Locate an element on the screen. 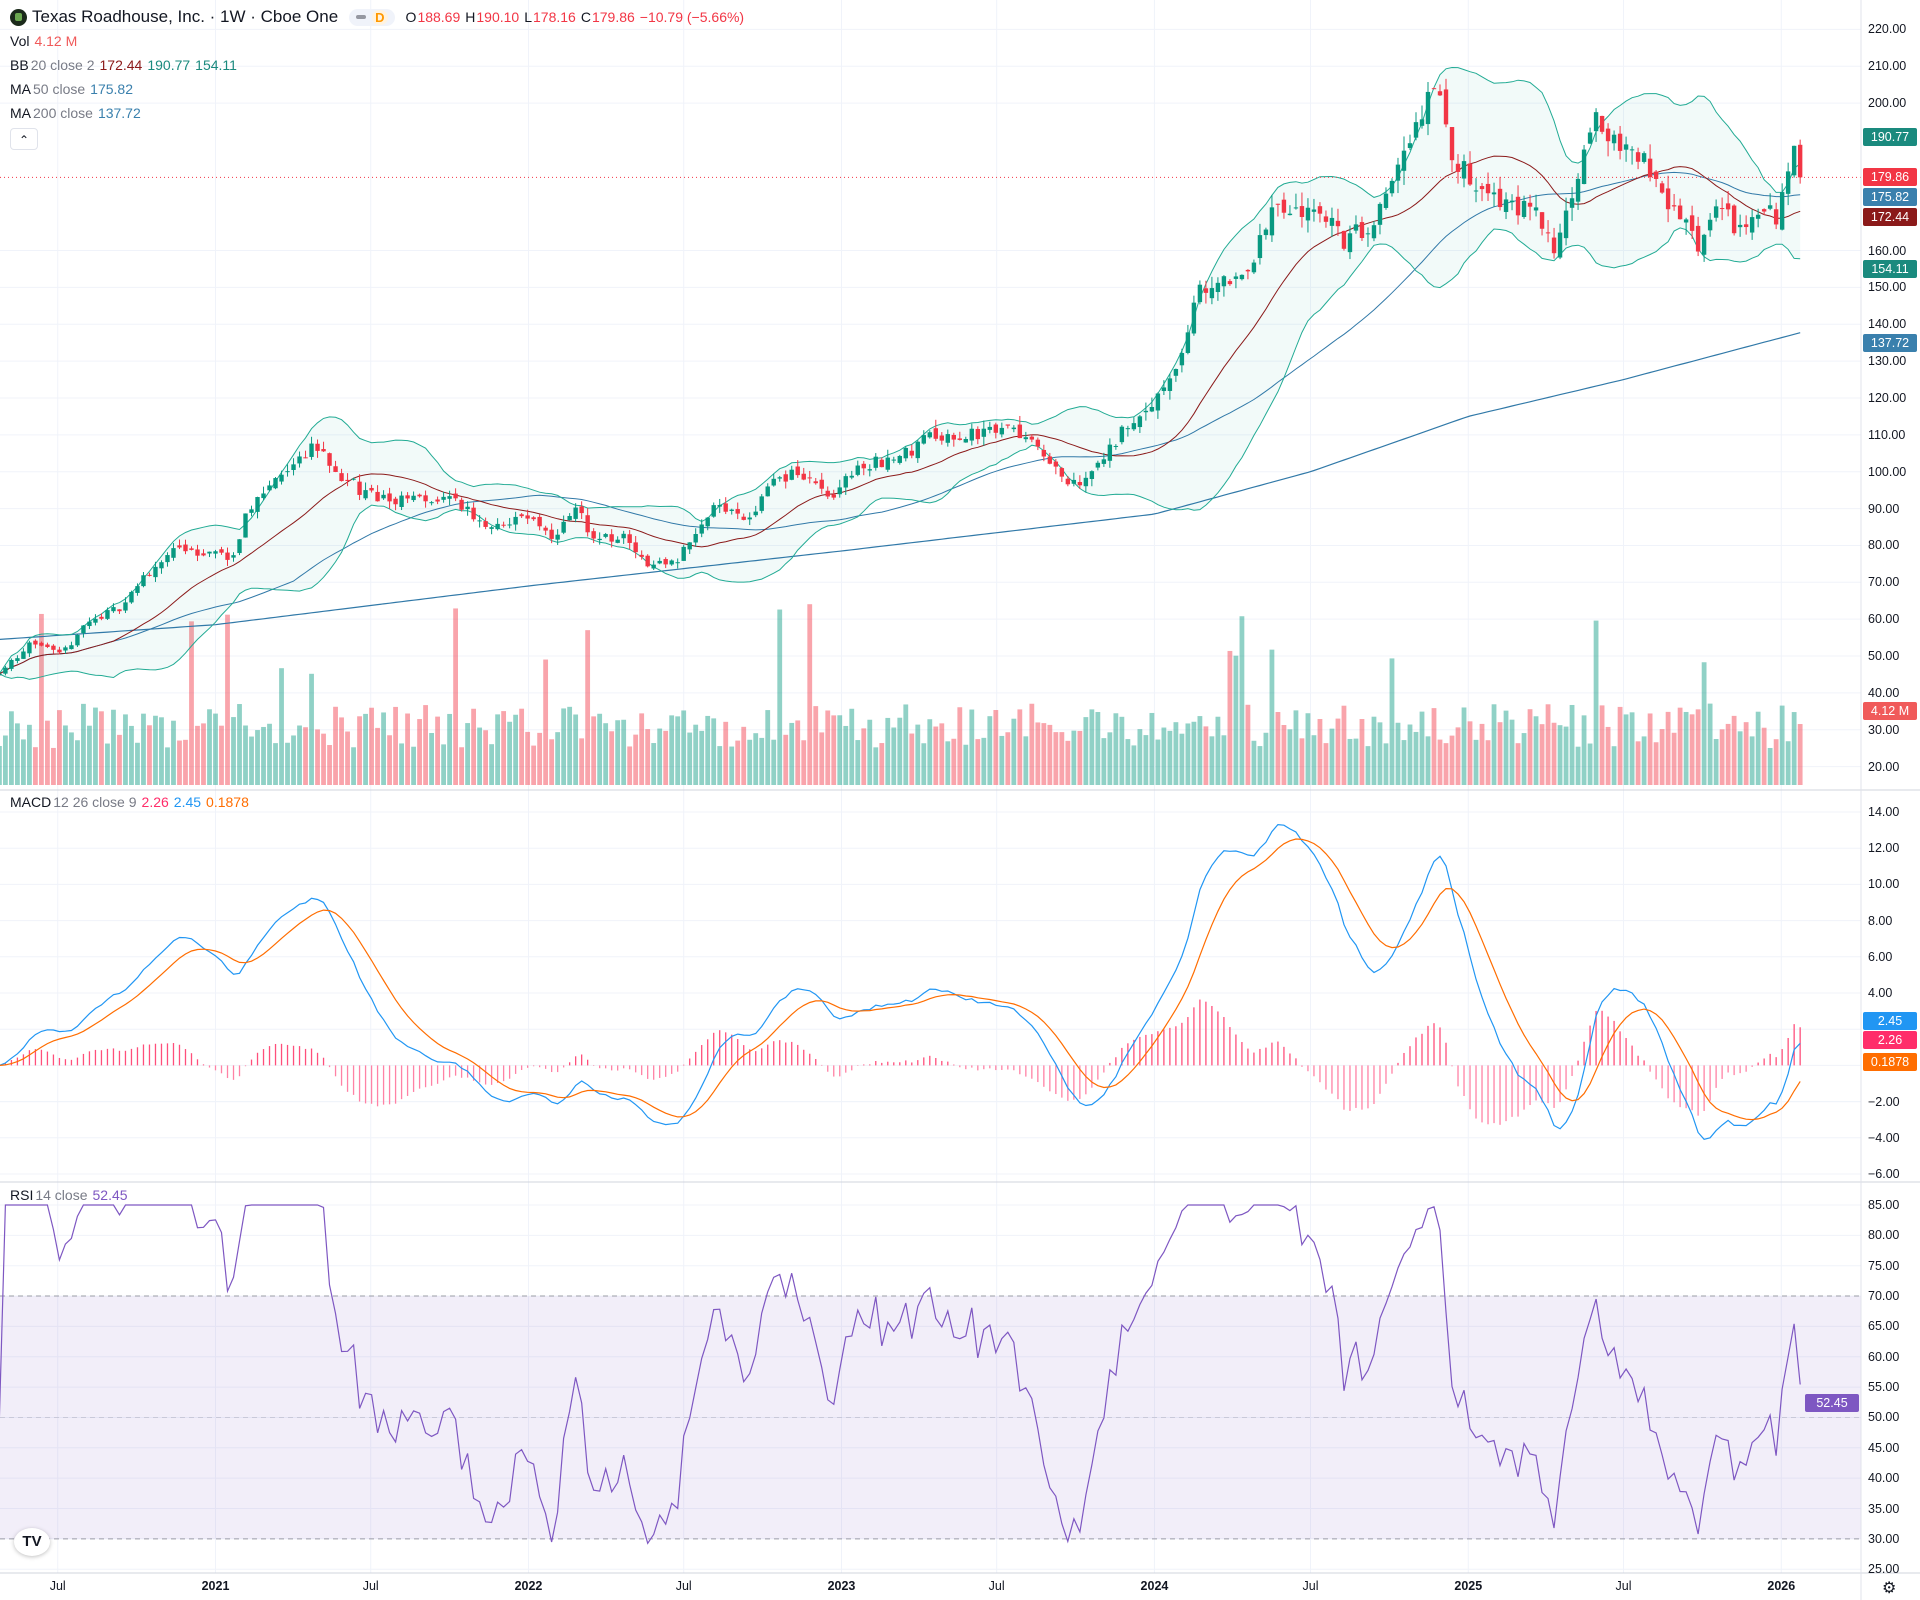 The image size is (1920, 1600). rsi-axis-value-label: 52.45 is located at coordinates (1832, 1402).